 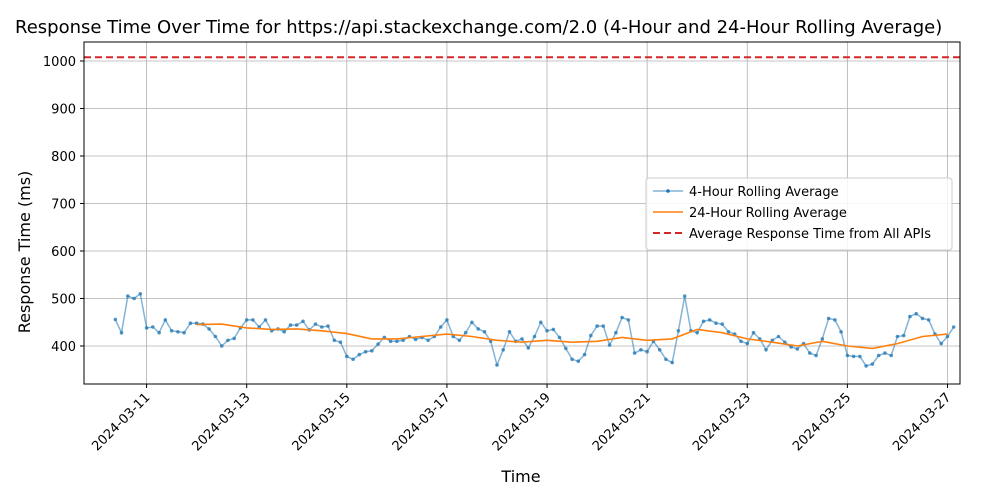 What do you see at coordinates (722, 422) in the screenshot?
I see `x-tick-label: 2024-03-23` at bounding box center [722, 422].